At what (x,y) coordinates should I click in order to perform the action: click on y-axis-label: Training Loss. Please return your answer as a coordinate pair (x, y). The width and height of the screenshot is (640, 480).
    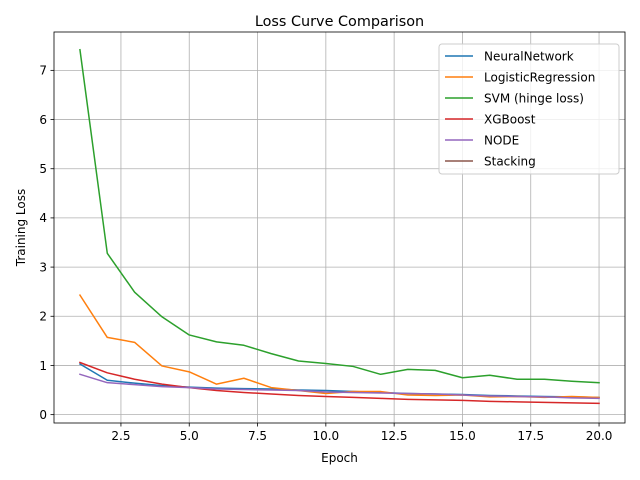
    Looking at the image, I should click on (21, 228).